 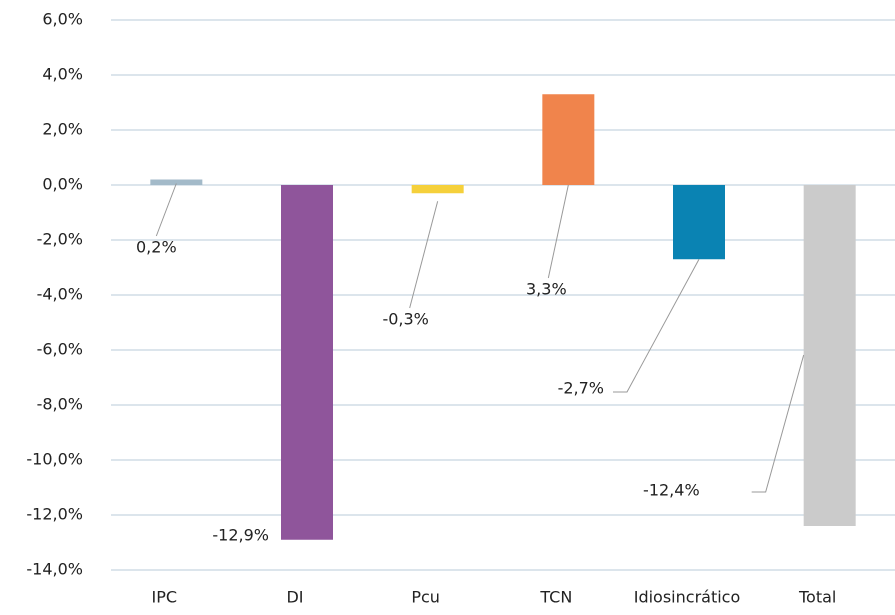 I want to click on y-tick-label: 0,0%, so click(x=62, y=184).